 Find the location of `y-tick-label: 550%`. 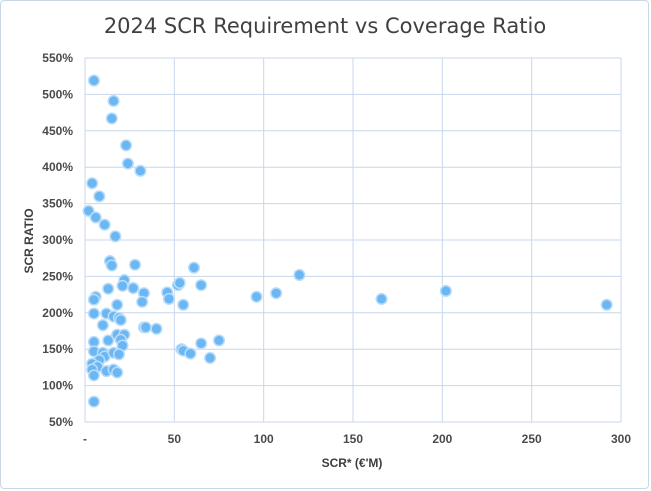

y-tick-label: 550% is located at coordinates (57, 58).